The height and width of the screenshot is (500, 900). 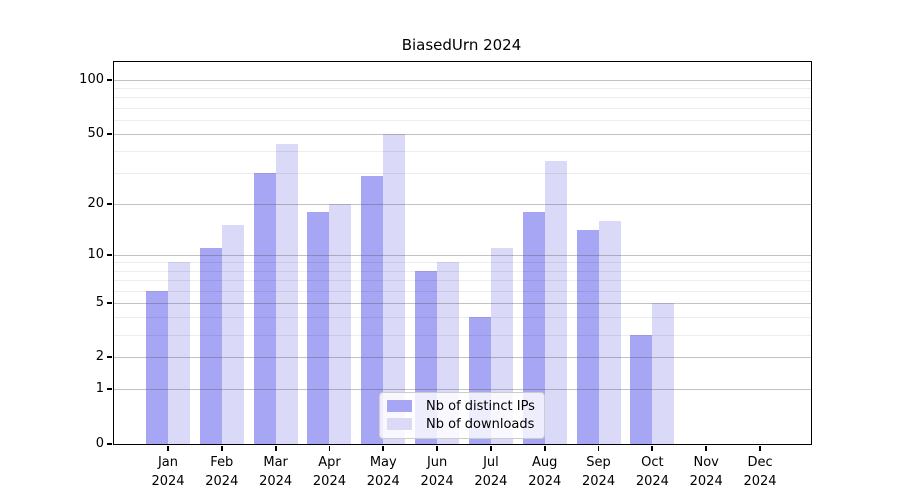 I want to click on bar-downloads-jan, so click(x=179, y=353).